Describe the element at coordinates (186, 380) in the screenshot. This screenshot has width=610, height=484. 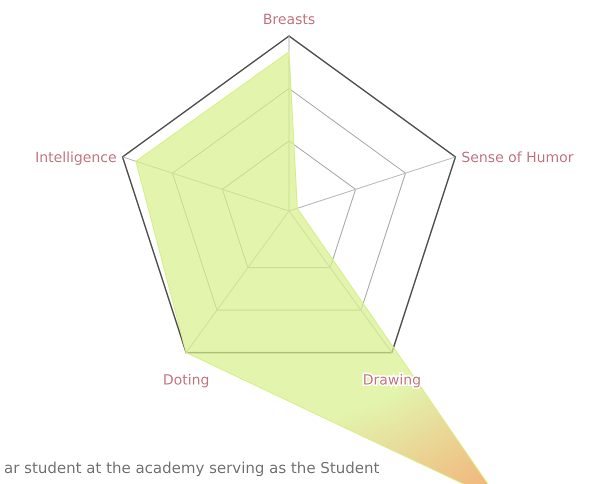
I see `spoke-label: Doting` at that location.